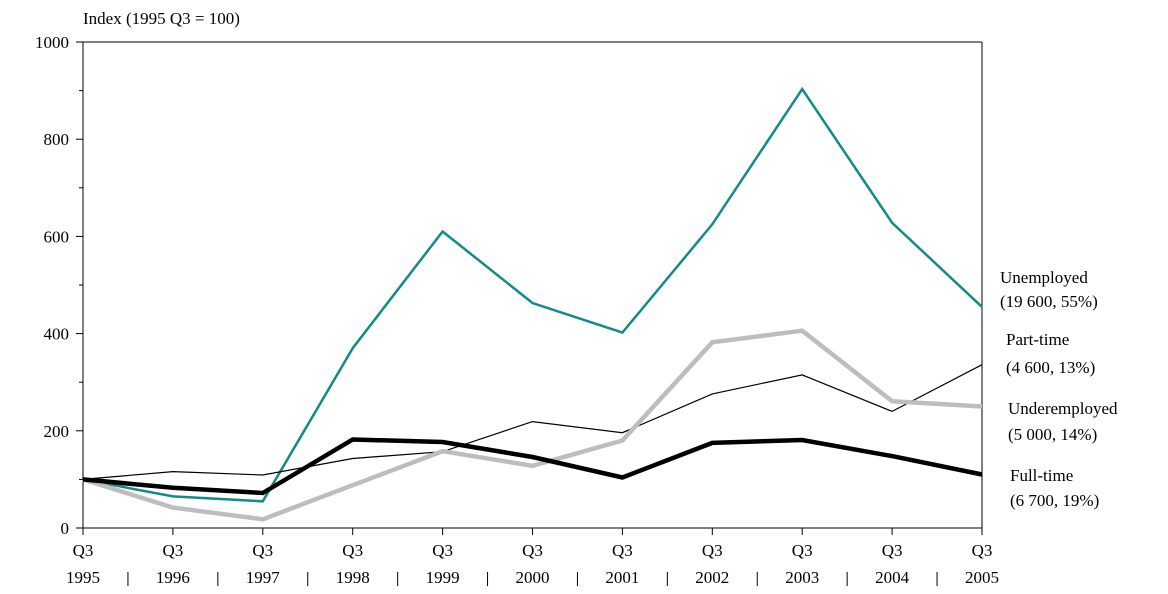  I want to click on y-tick-label: 200, so click(57, 431).